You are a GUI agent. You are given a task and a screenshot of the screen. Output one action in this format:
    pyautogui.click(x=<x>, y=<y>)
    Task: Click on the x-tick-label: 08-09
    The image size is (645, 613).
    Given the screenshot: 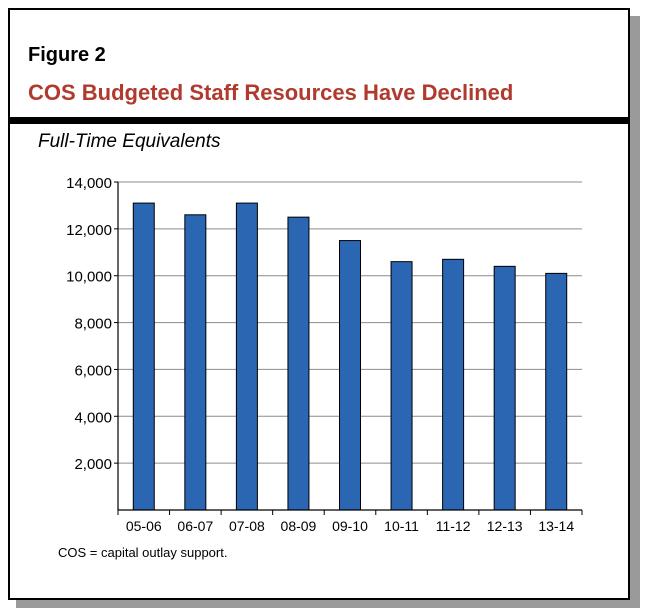 What is the action you would take?
    pyautogui.click(x=299, y=526)
    